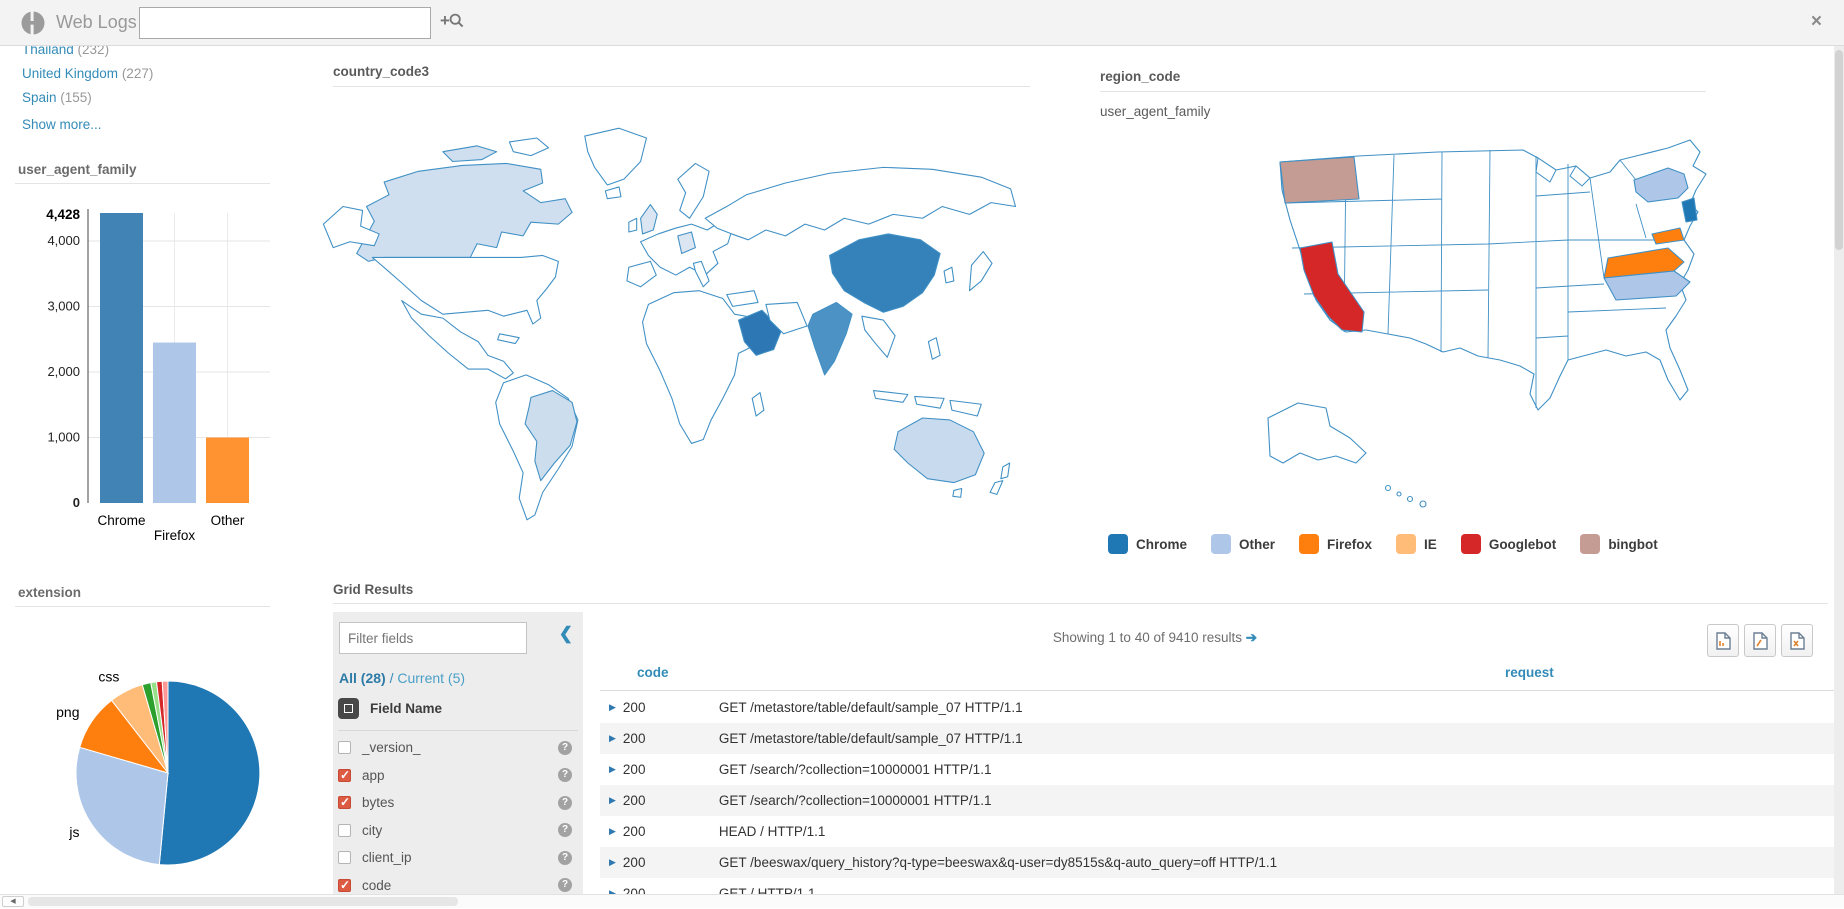  Describe the element at coordinates (529, 147) in the screenshot. I see `map-country-arctic-island` at that location.